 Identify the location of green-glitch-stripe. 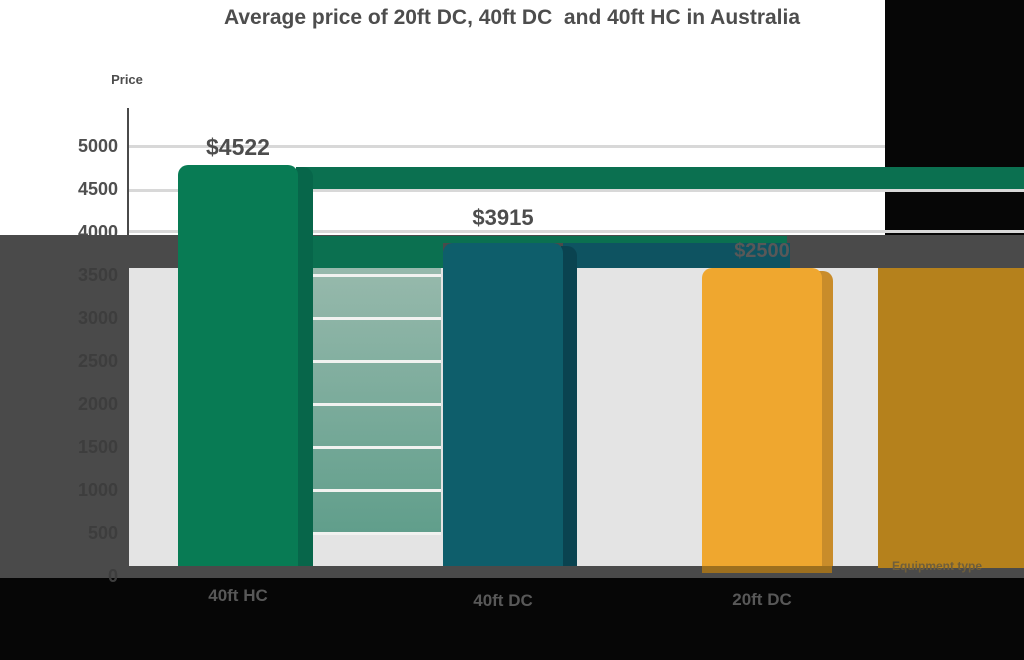
(661, 178).